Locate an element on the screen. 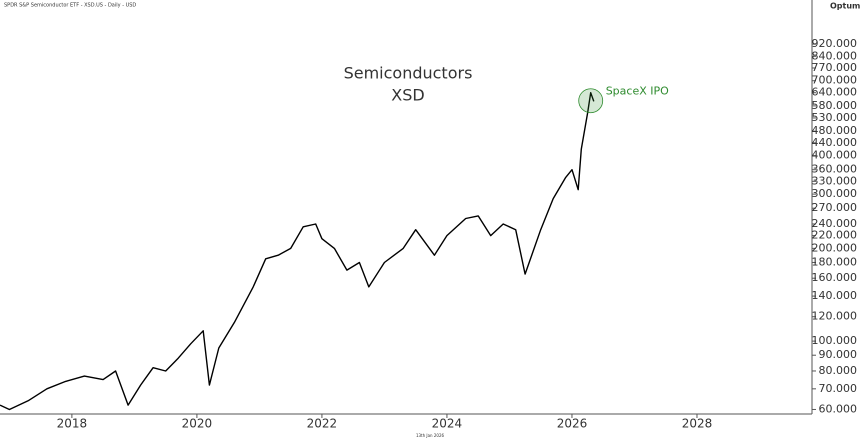 The width and height of the screenshot is (860, 441). chart-subtitle: XSD is located at coordinates (407, 95).